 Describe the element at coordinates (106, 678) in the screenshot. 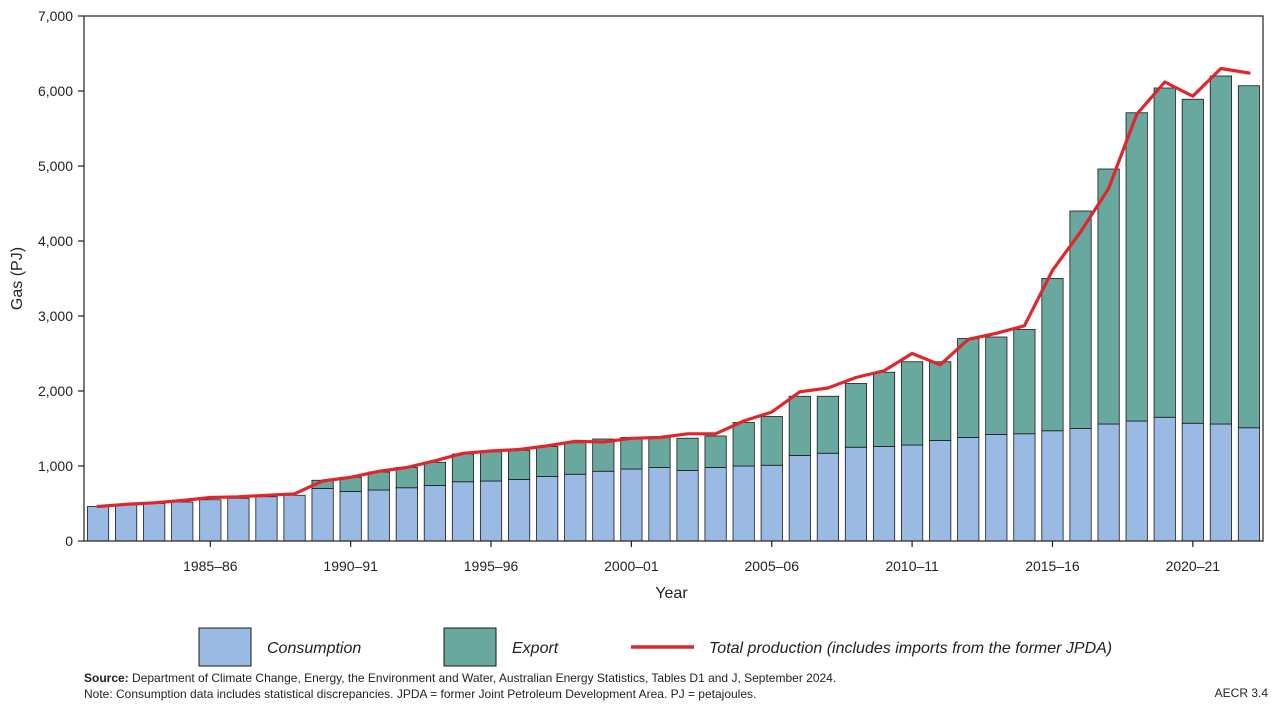

I see `source-label: Source:` at that location.